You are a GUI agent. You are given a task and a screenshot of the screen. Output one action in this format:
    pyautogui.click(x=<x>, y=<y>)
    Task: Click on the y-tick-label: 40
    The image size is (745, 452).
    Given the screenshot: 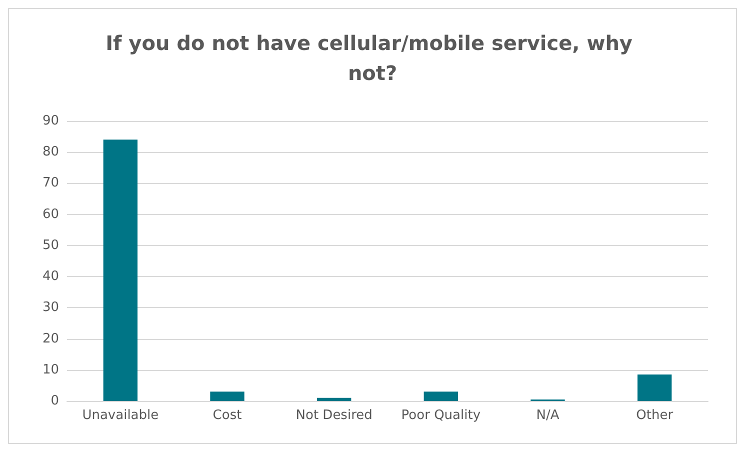 What is the action you would take?
    pyautogui.click(x=50, y=276)
    